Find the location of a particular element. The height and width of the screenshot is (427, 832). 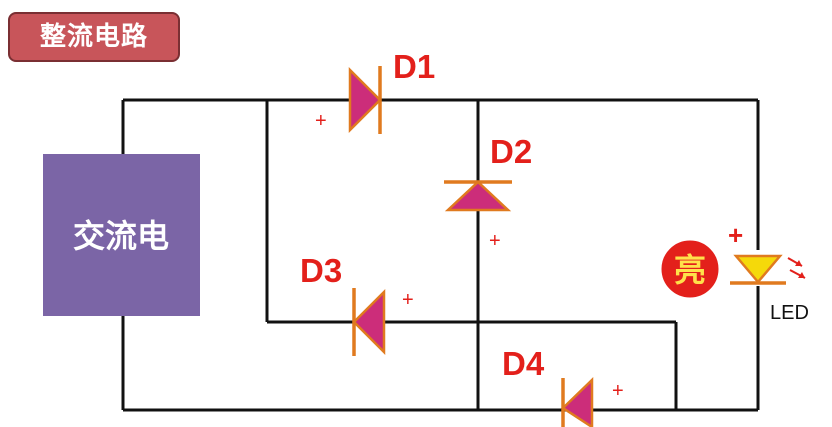

ac-source-box is located at coordinates (121, 235).